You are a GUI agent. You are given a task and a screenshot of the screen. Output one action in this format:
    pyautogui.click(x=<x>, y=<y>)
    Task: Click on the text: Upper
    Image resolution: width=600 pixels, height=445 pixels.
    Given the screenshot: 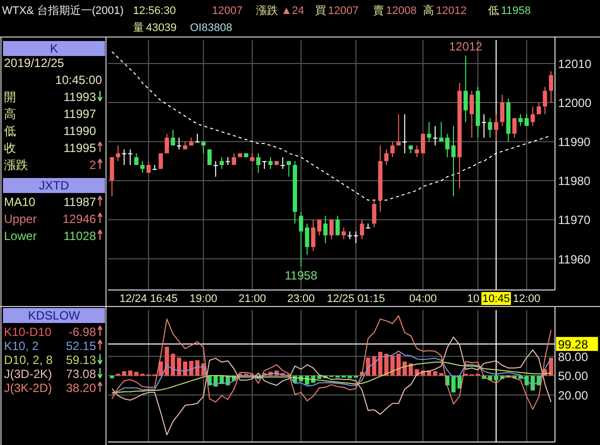 What is the action you would take?
    pyautogui.click(x=20, y=219)
    